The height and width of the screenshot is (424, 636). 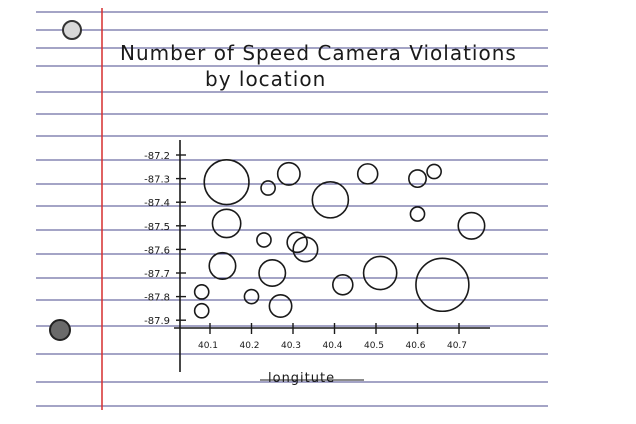 I want to click on y-tick-label: -87.7, so click(x=157, y=274).